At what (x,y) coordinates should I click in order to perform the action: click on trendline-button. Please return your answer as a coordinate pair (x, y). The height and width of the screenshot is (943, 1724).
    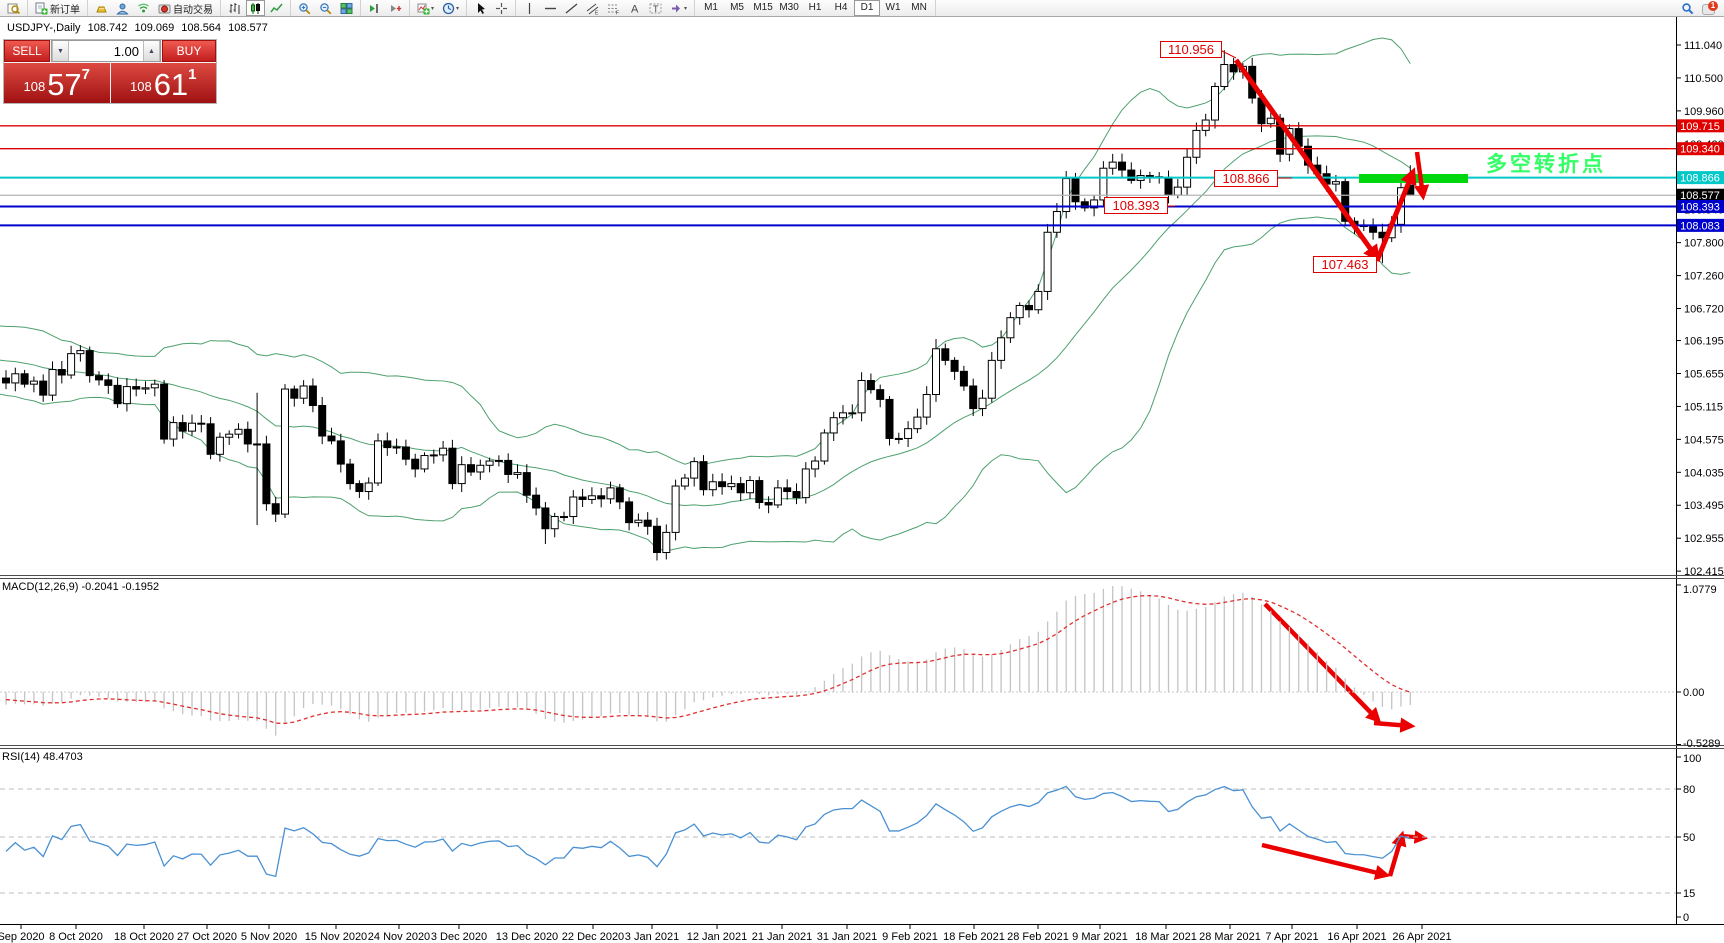
    Looking at the image, I should click on (571, 8).